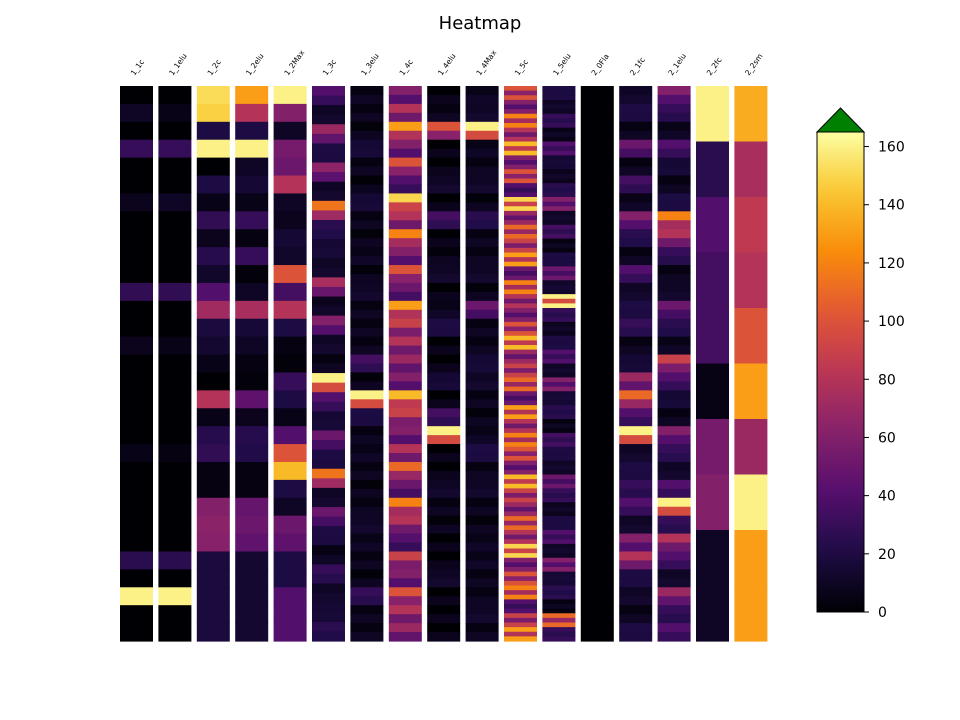 This screenshot has width=960, height=720. What do you see at coordinates (860, 364) in the screenshot?
I see `colorbar: 0 20 40 60 80 100 120 140 160` at bounding box center [860, 364].